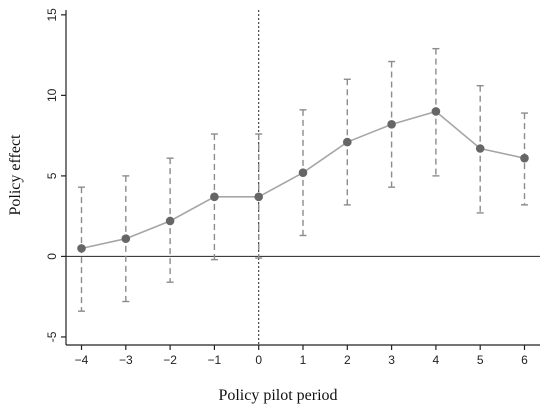 The height and width of the screenshot is (414, 550). Describe the element at coordinates (258, 360) in the screenshot. I see `x-tick-label: 0` at that location.